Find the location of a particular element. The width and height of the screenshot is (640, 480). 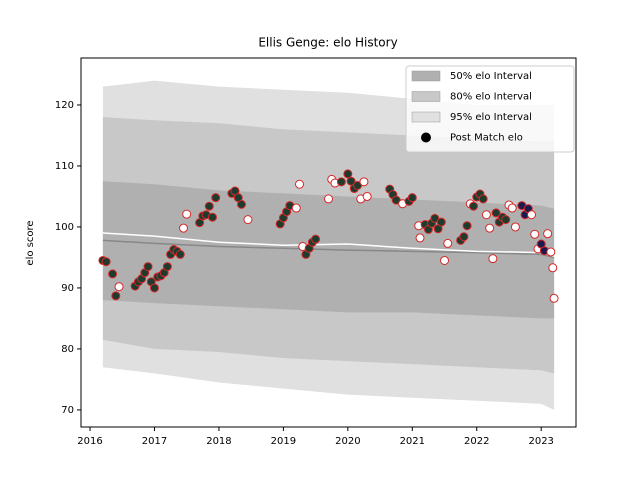

legend-box is located at coordinates (490, 109).